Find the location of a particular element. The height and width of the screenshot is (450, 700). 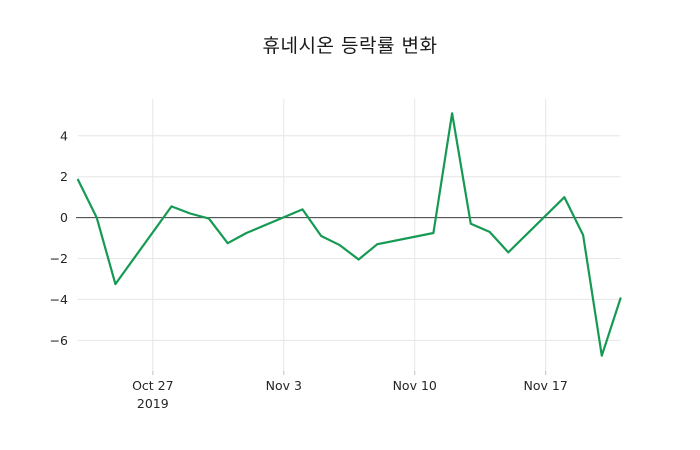

y-tick-label: 0 is located at coordinates (64, 217).